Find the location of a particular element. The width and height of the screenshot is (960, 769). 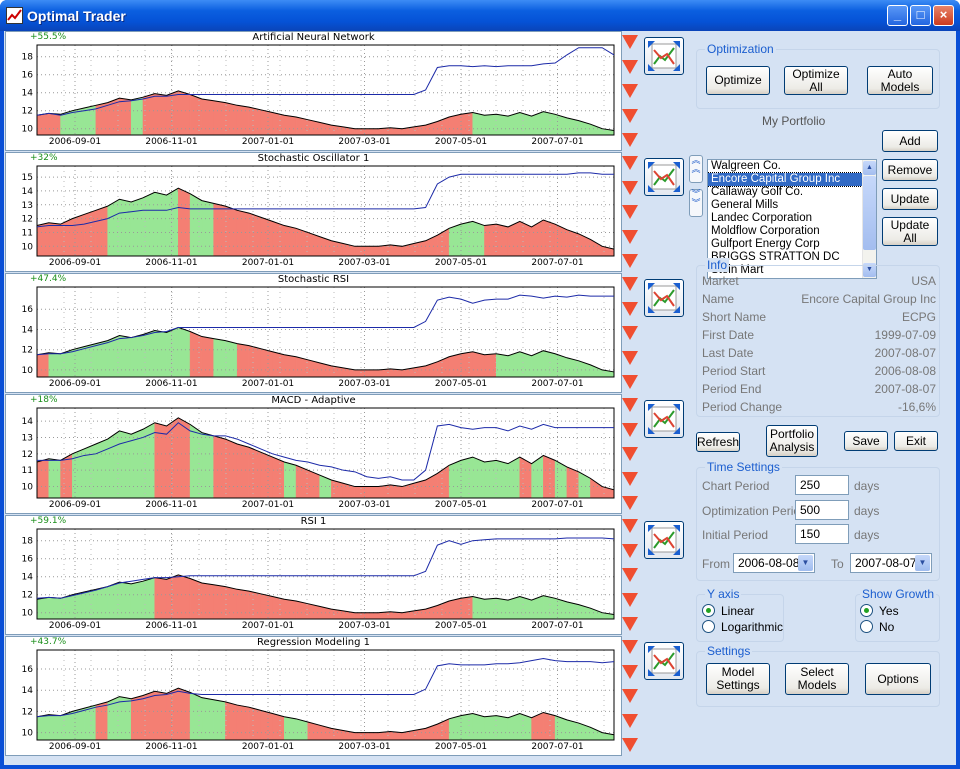

expand-chart-icon is located at coordinates (664, 661).